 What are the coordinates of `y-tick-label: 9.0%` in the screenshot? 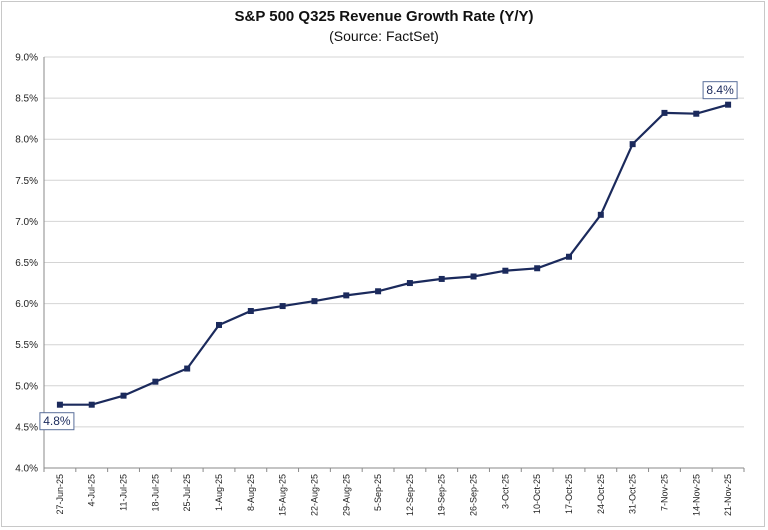 It's located at (26, 58).